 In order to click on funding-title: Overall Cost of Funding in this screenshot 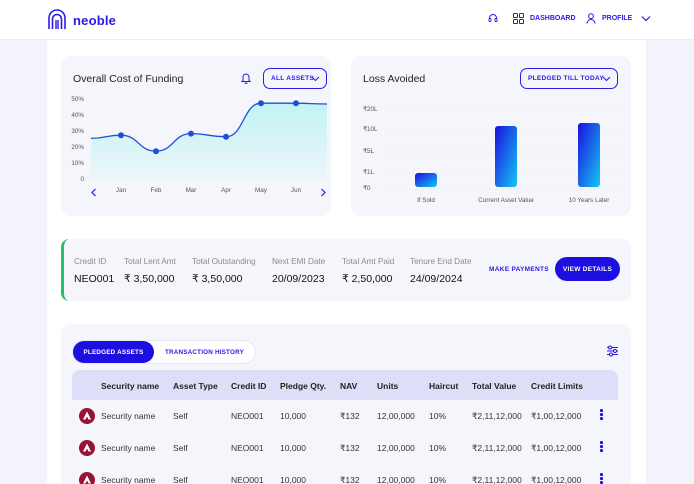, I will do `click(128, 79)`.